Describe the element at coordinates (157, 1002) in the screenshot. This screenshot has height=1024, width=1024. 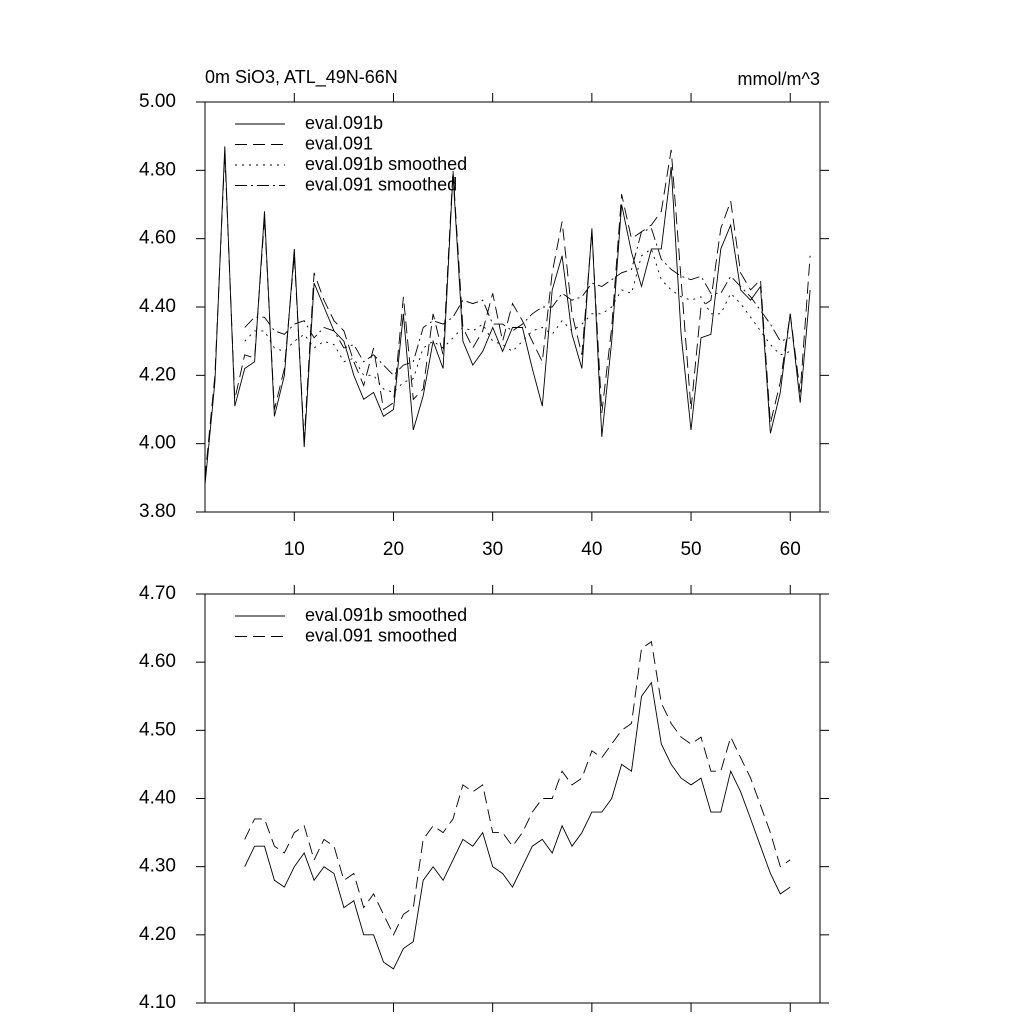
I see `y-tick-label: 4.10` at that location.